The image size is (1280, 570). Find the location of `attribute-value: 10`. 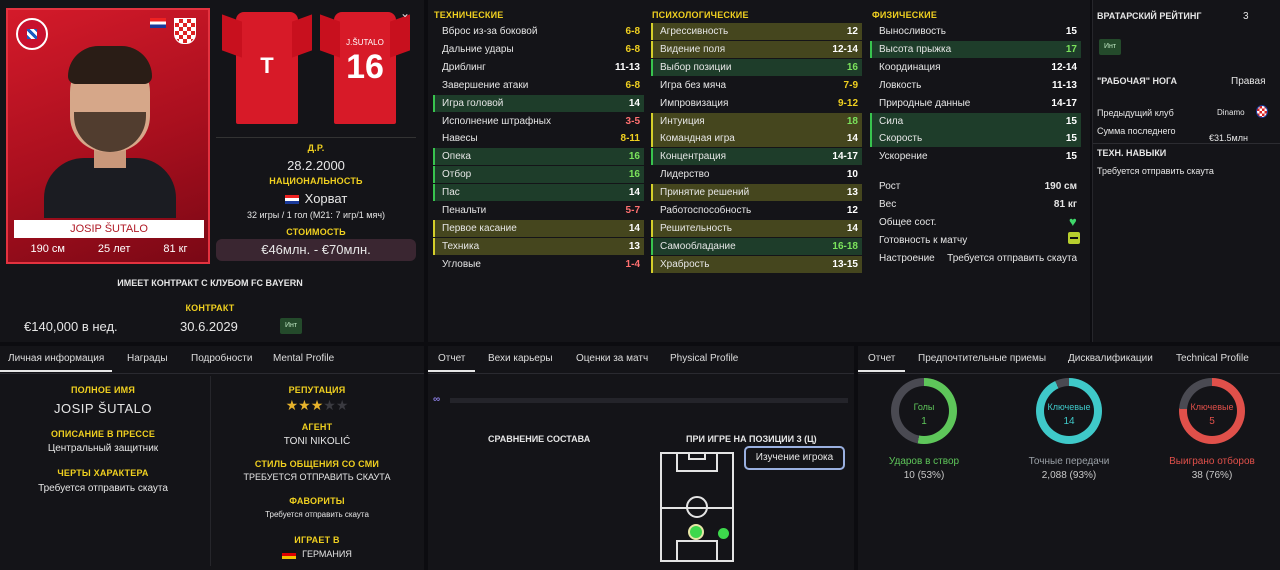

attribute-value: 10 is located at coordinates (852, 175).